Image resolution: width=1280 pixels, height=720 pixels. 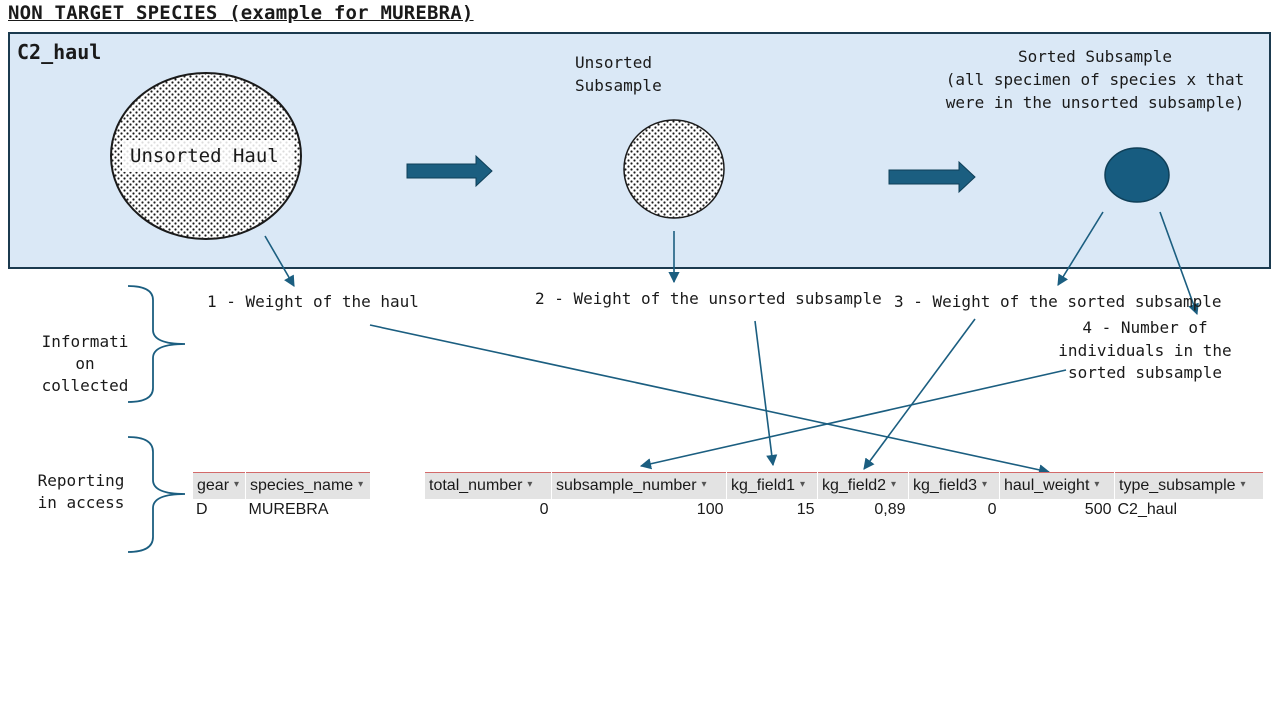 I want to click on unsorted-subsample-circle, so click(x=674, y=169).